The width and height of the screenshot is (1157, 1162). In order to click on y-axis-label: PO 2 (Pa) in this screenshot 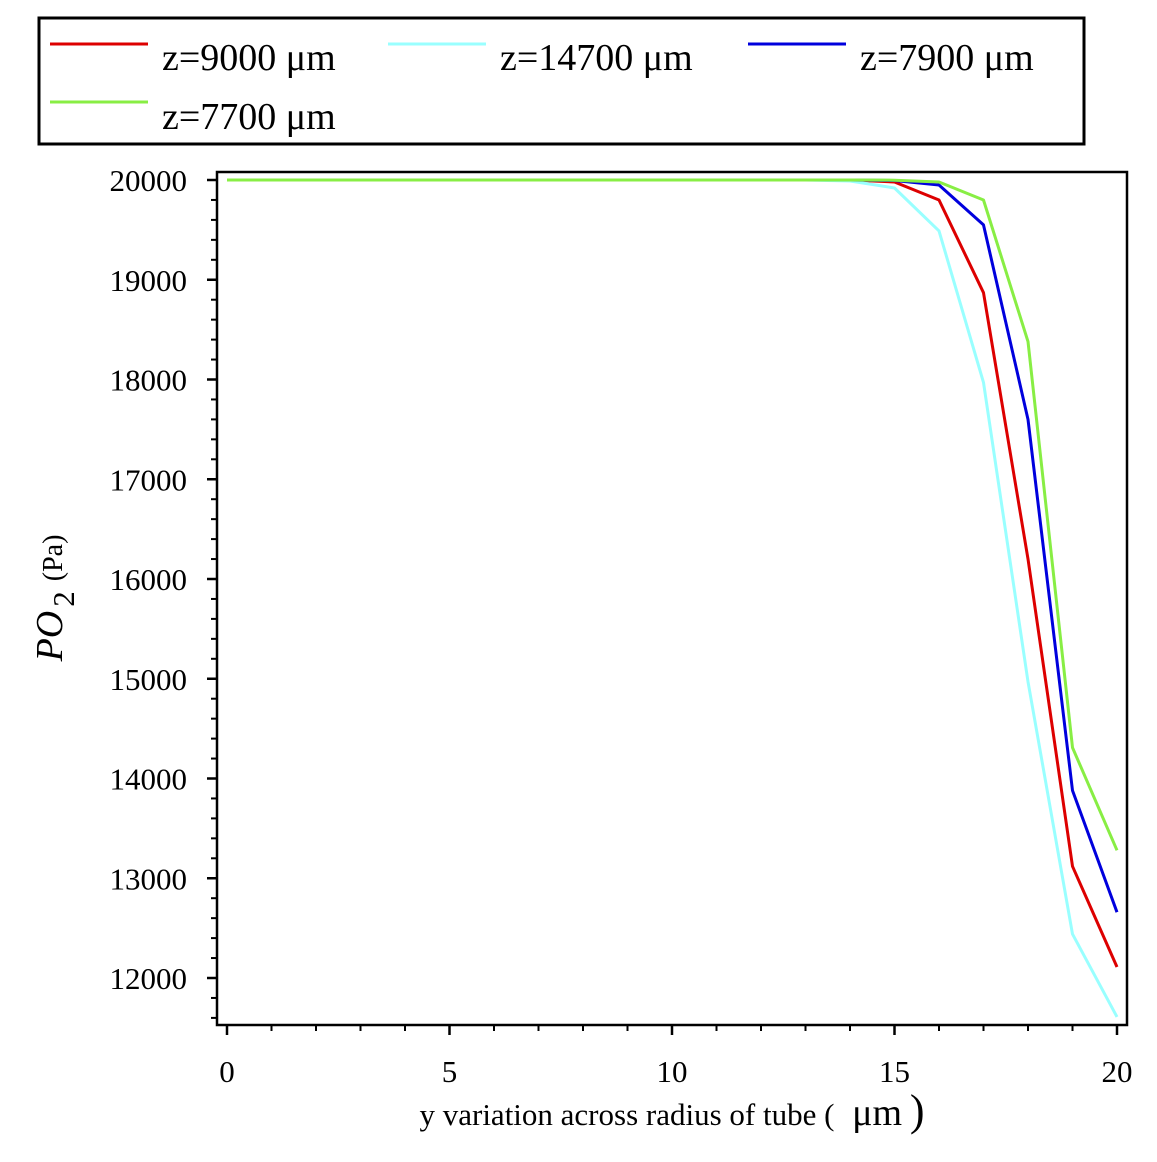, I will do `click(55, 599)`.